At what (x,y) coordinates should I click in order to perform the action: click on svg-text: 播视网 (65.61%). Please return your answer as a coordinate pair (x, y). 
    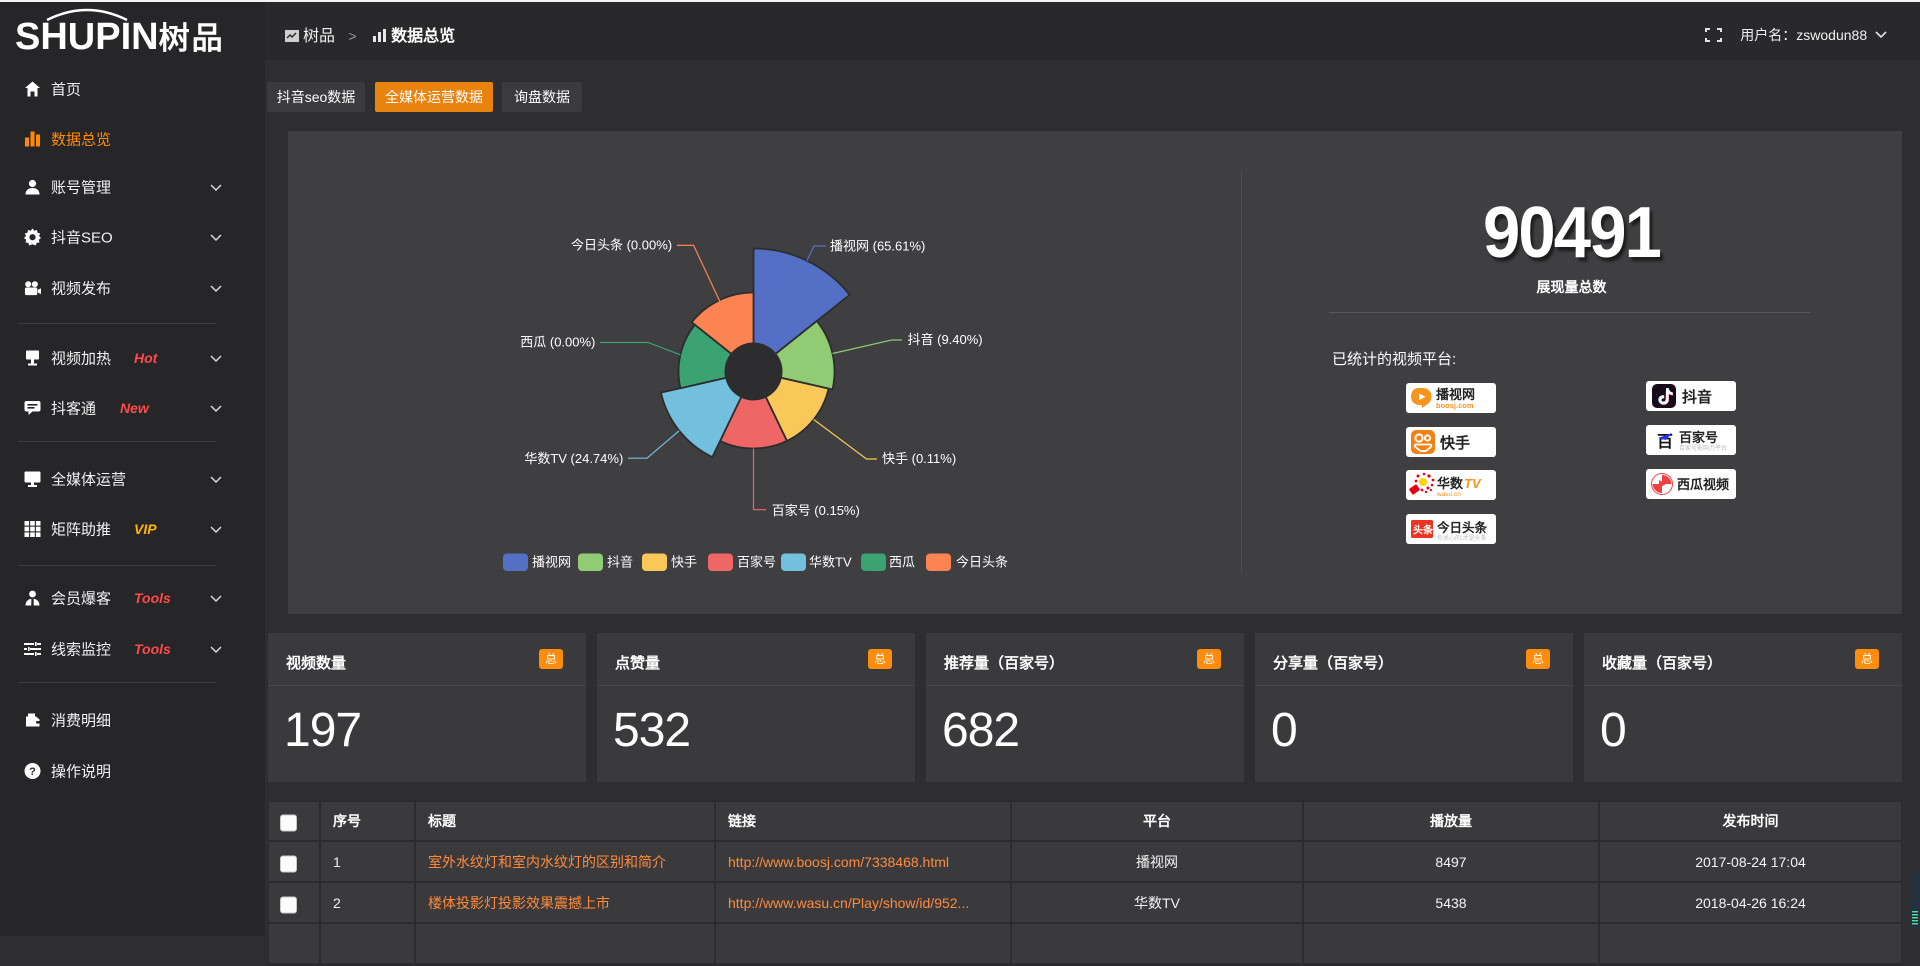
    Looking at the image, I should click on (877, 246).